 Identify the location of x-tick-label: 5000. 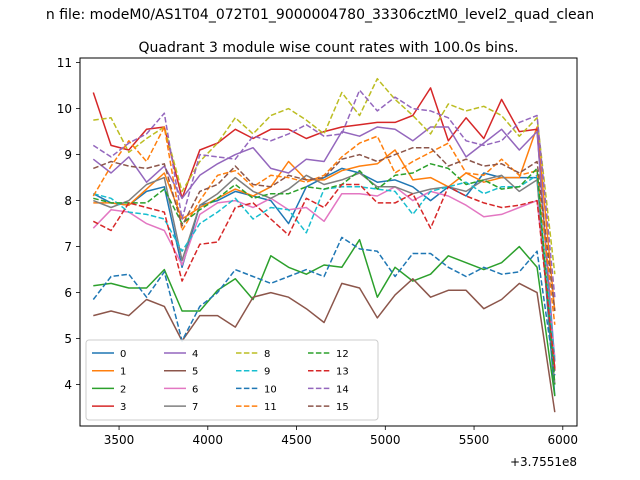
(385, 440).